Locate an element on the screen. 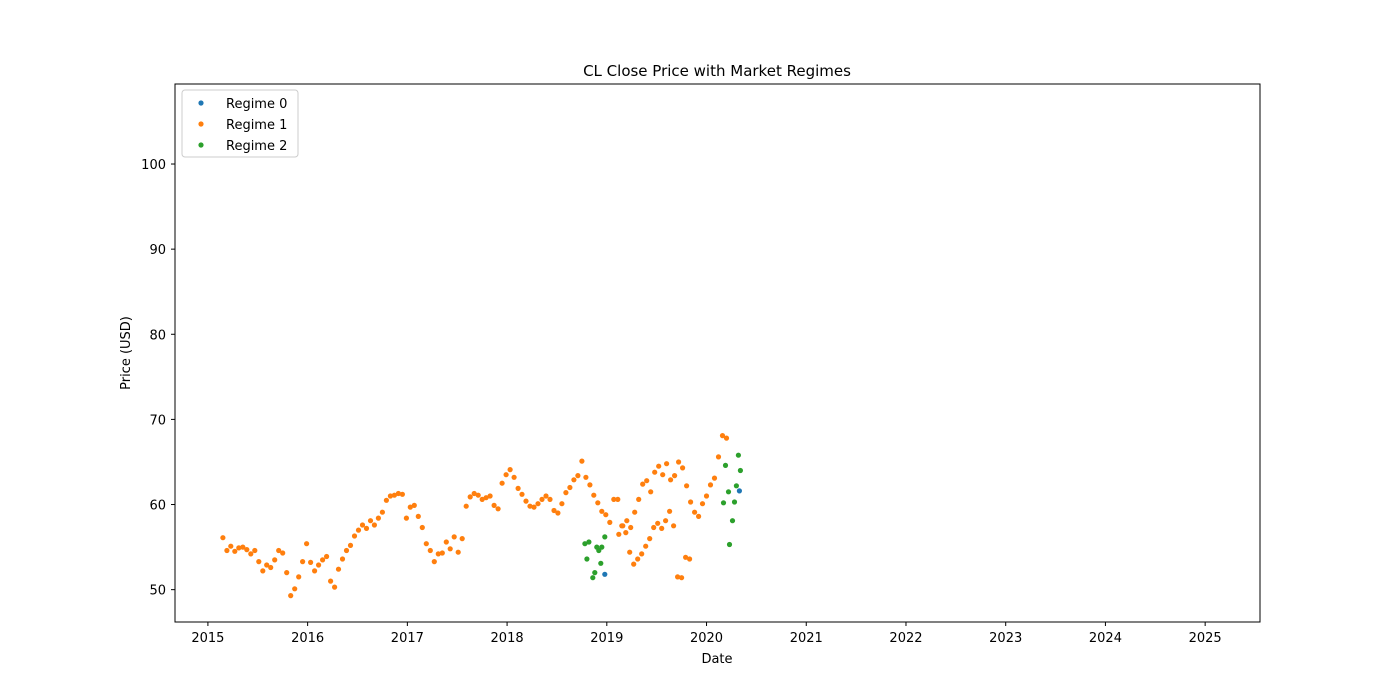  chart-title: CL Close Price with Market Regimes is located at coordinates (717, 71).